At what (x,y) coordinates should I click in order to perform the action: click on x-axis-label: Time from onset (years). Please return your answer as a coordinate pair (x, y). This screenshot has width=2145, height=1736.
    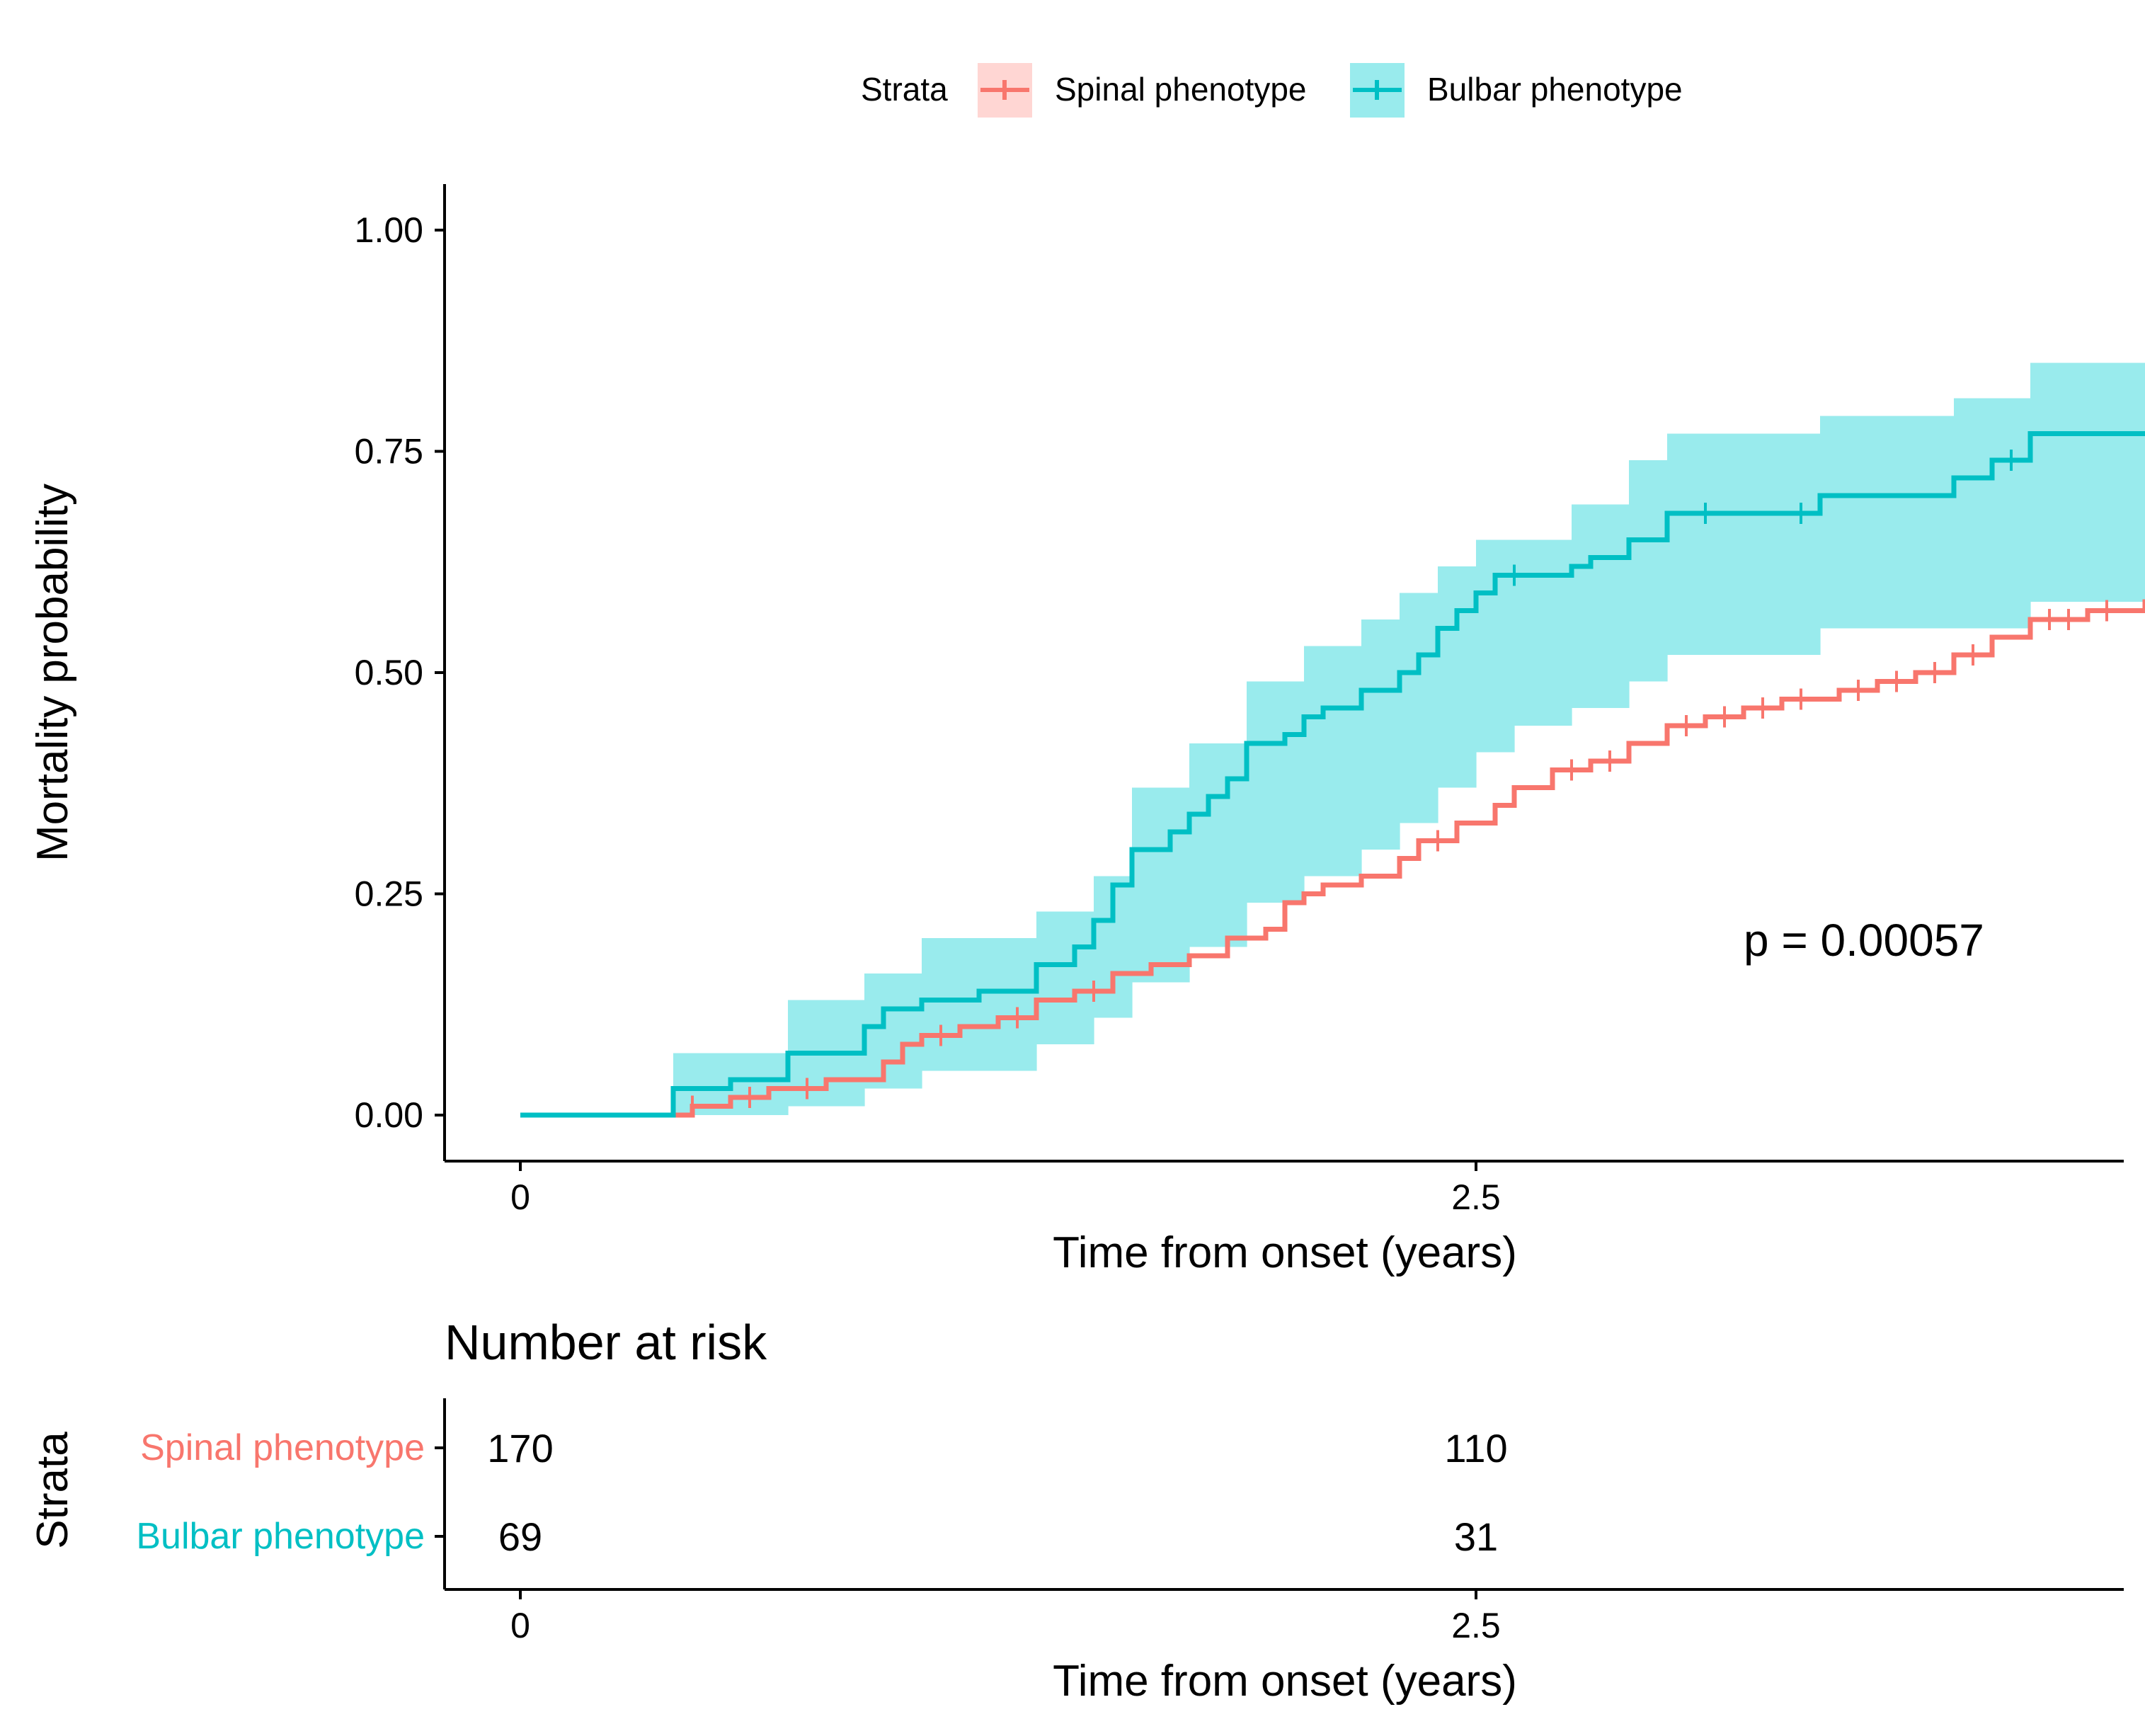
    Looking at the image, I should click on (1285, 1253).